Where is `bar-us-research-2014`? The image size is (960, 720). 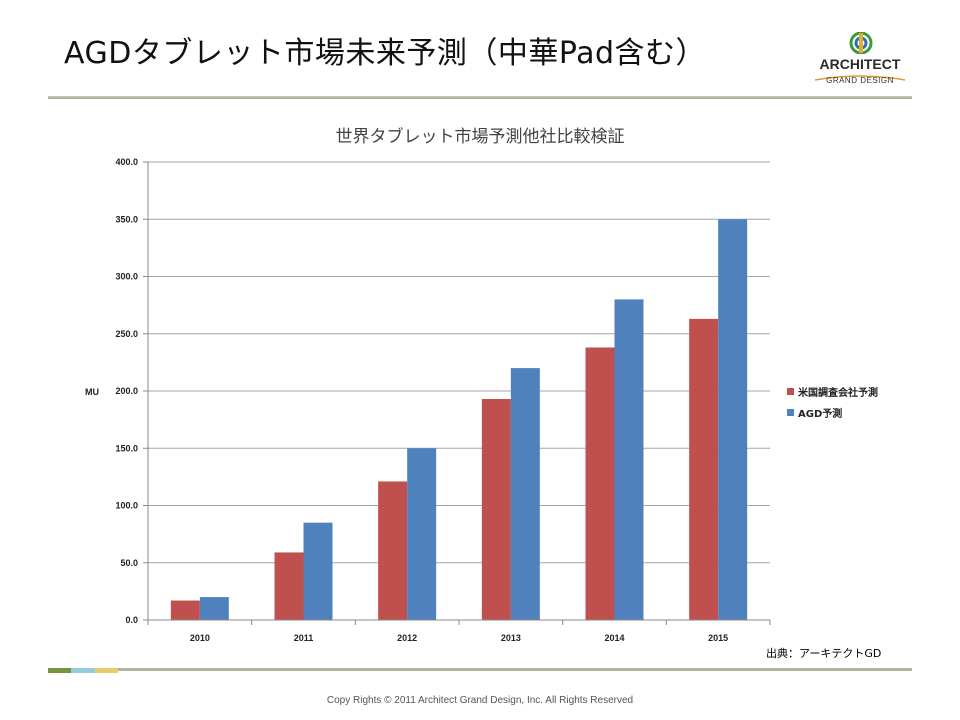 bar-us-research-2014 is located at coordinates (600, 483).